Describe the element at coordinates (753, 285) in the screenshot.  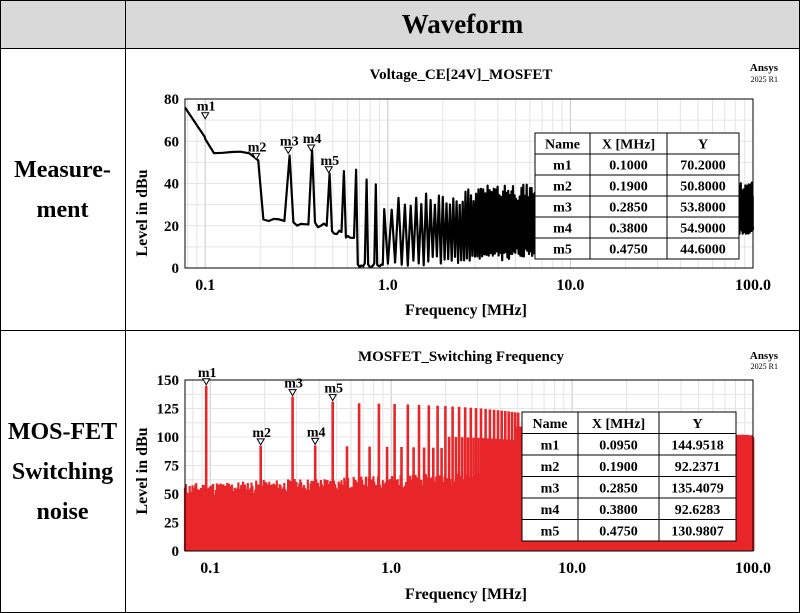
I see `x-tick-label: 100.0` at that location.